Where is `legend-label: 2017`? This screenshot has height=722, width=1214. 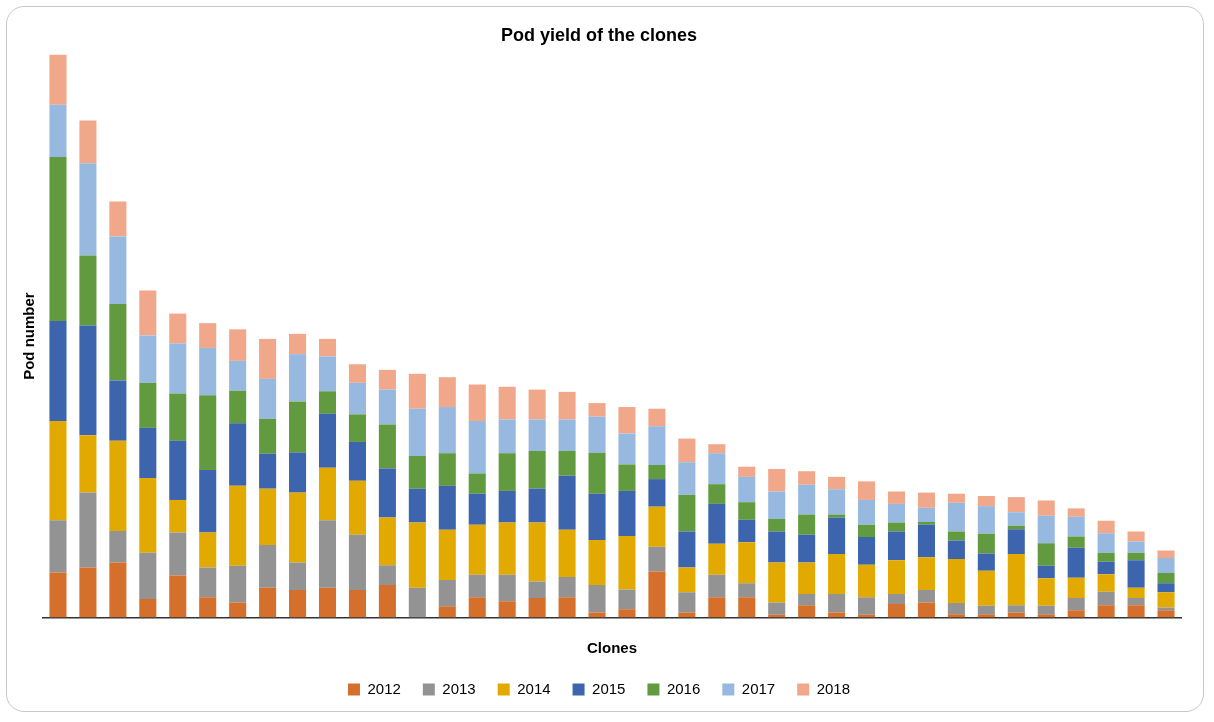 legend-label: 2017 is located at coordinates (758, 688).